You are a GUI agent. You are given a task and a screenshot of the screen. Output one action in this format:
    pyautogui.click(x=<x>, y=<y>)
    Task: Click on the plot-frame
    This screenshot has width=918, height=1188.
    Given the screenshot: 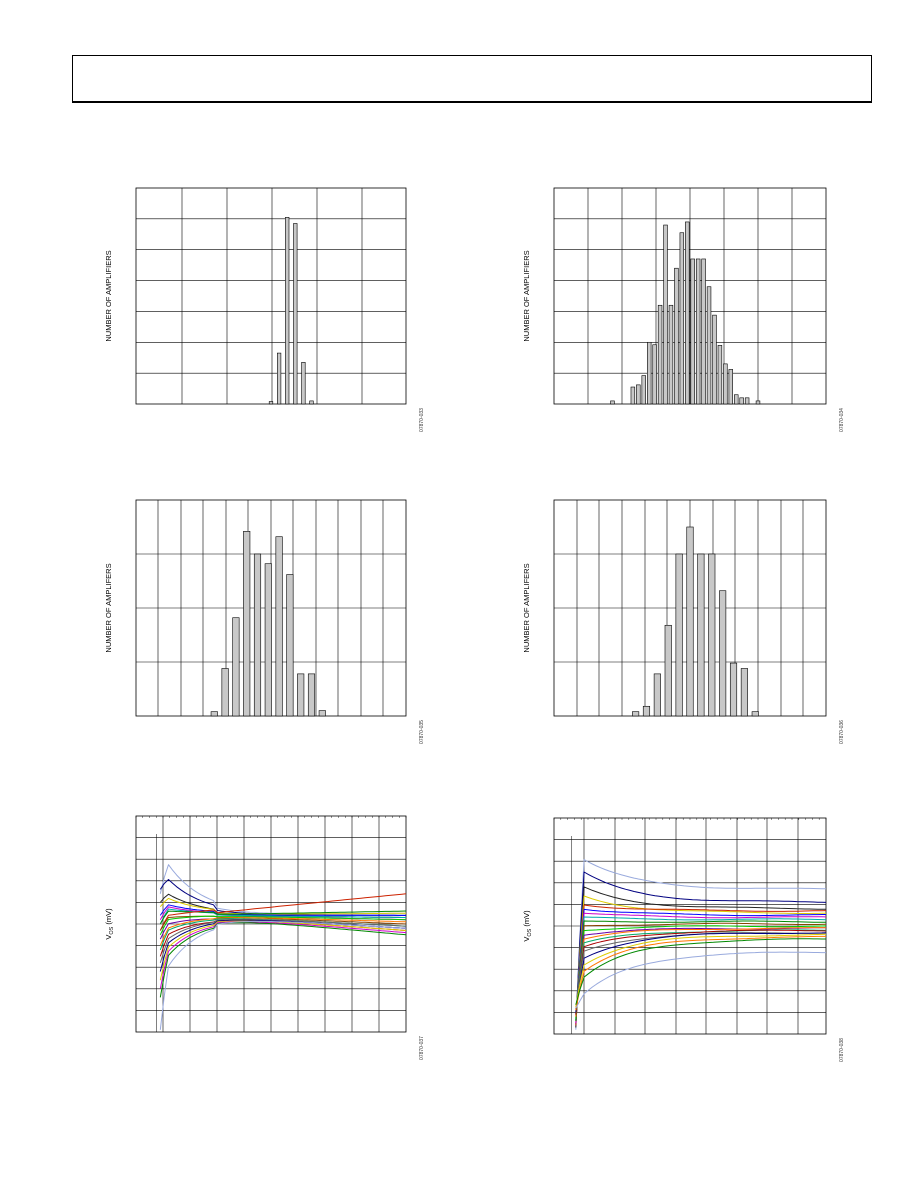 What is the action you would take?
    pyautogui.click(x=690, y=296)
    